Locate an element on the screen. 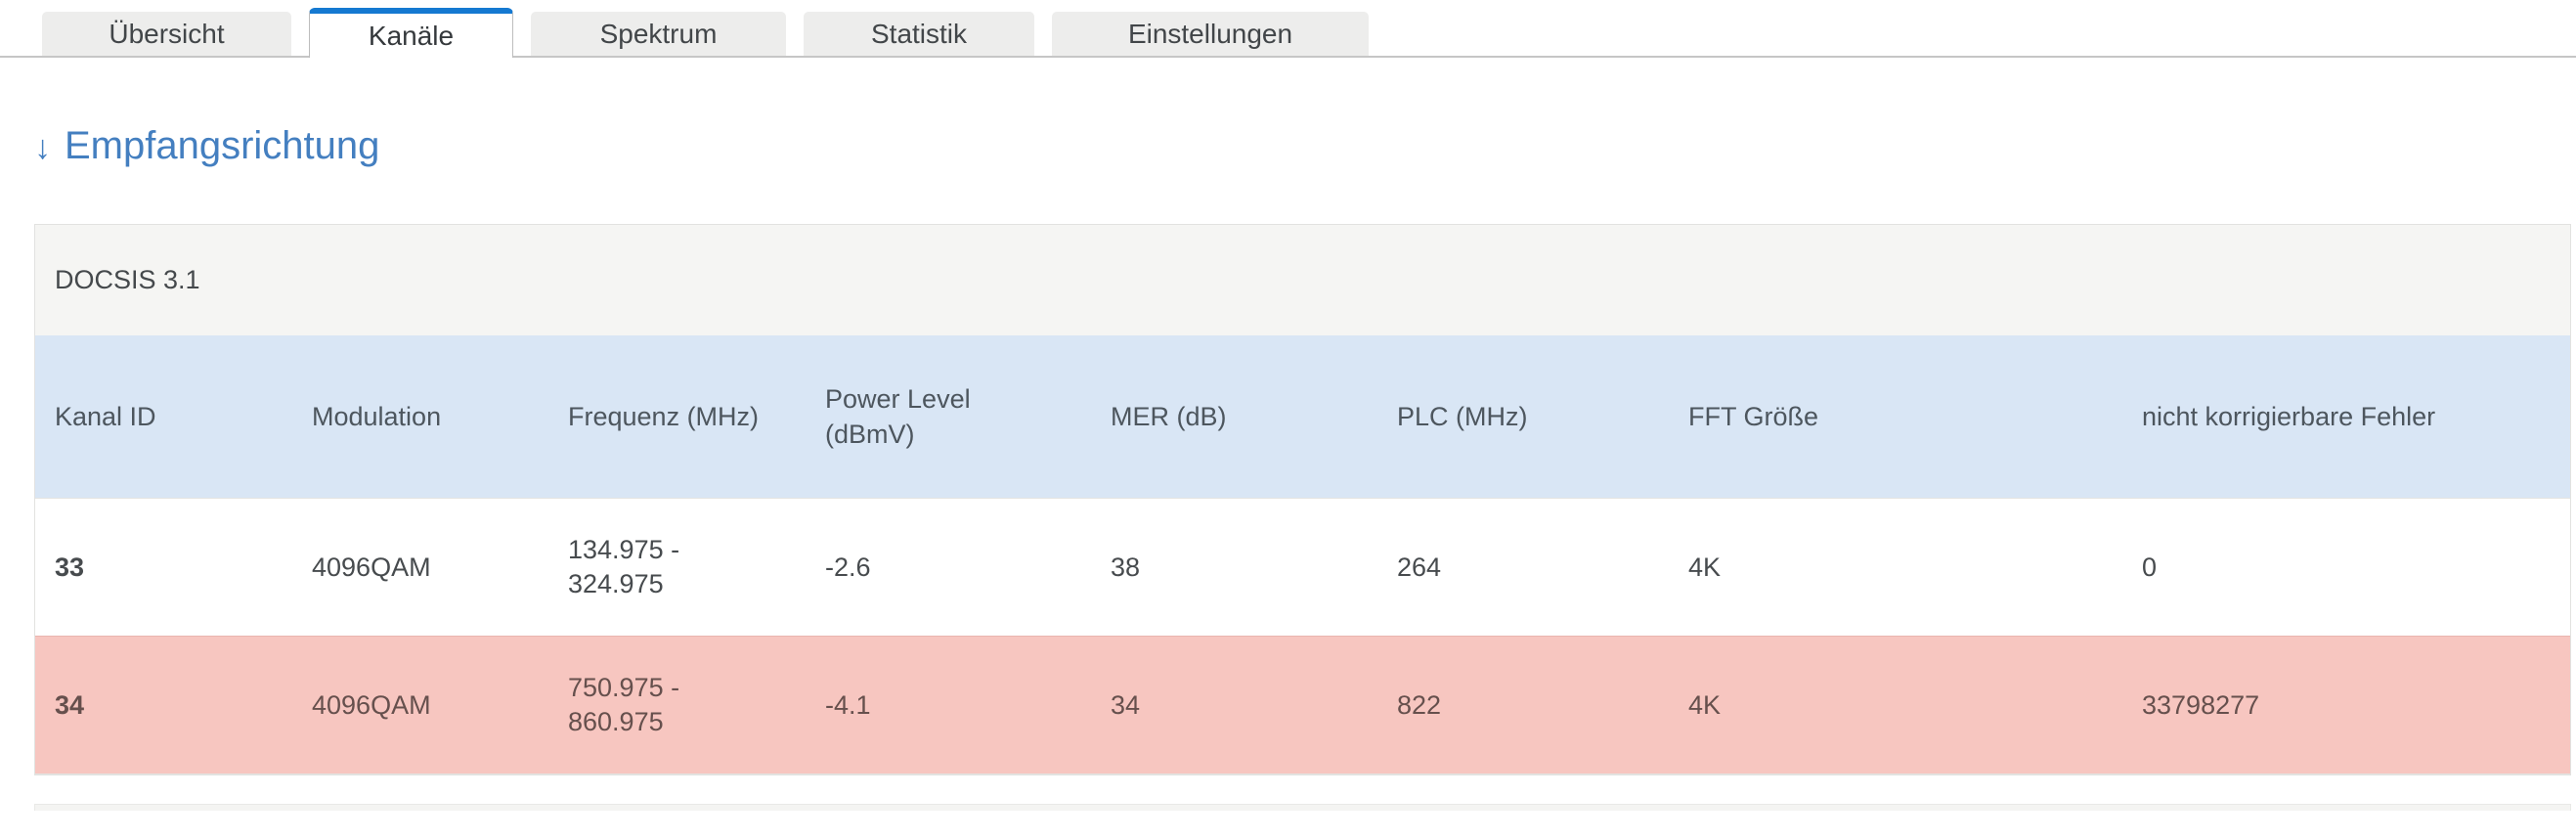 Image resolution: width=2576 pixels, height=840 pixels. column-header-kanal-id: Kanal ID is located at coordinates (163, 417).